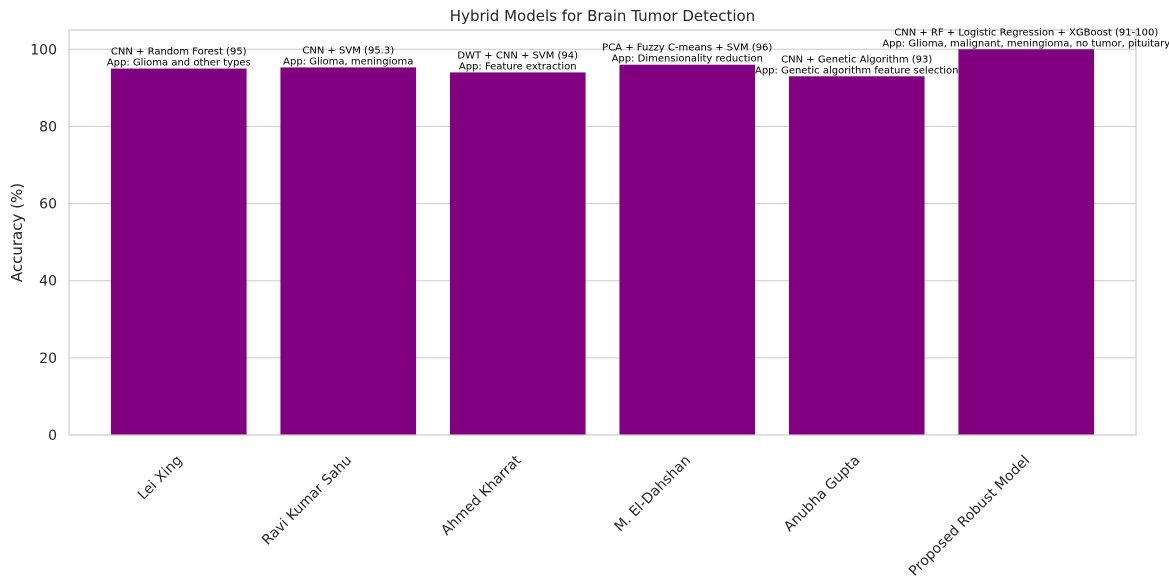 This screenshot has width=1169, height=584. What do you see at coordinates (687, 48) in the screenshot?
I see `bar-annotation-model: PCA + Fuzzy C-means + SVM (96)` at bounding box center [687, 48].